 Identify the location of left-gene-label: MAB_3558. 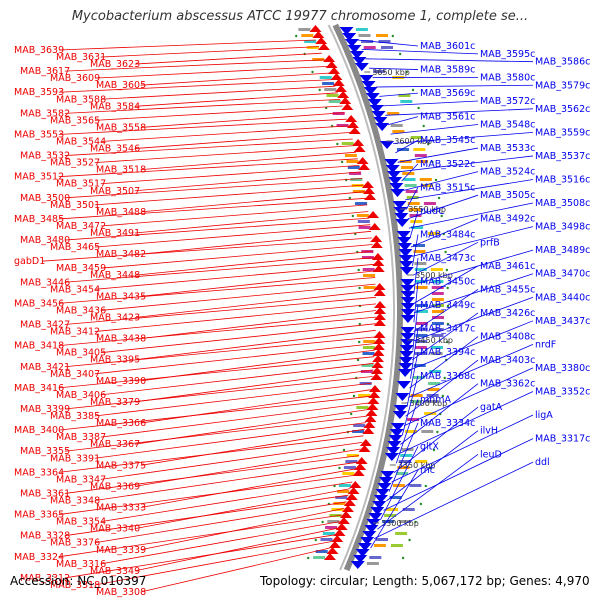
(121, 127).